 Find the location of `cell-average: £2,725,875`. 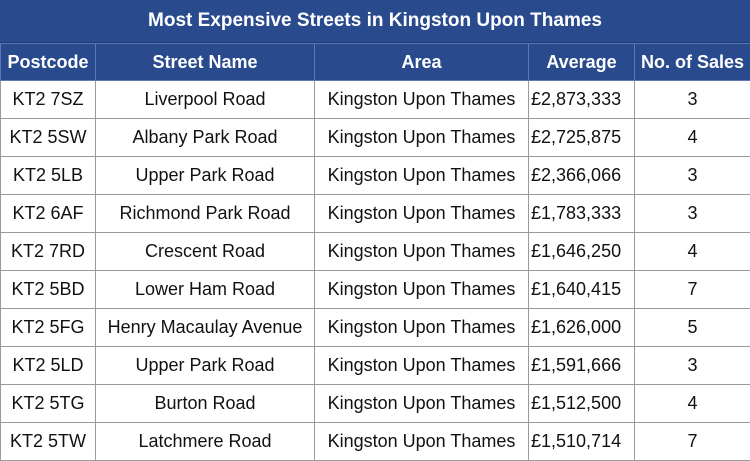

cell-average: £2,725,875 is located at coordinates (582, 138).